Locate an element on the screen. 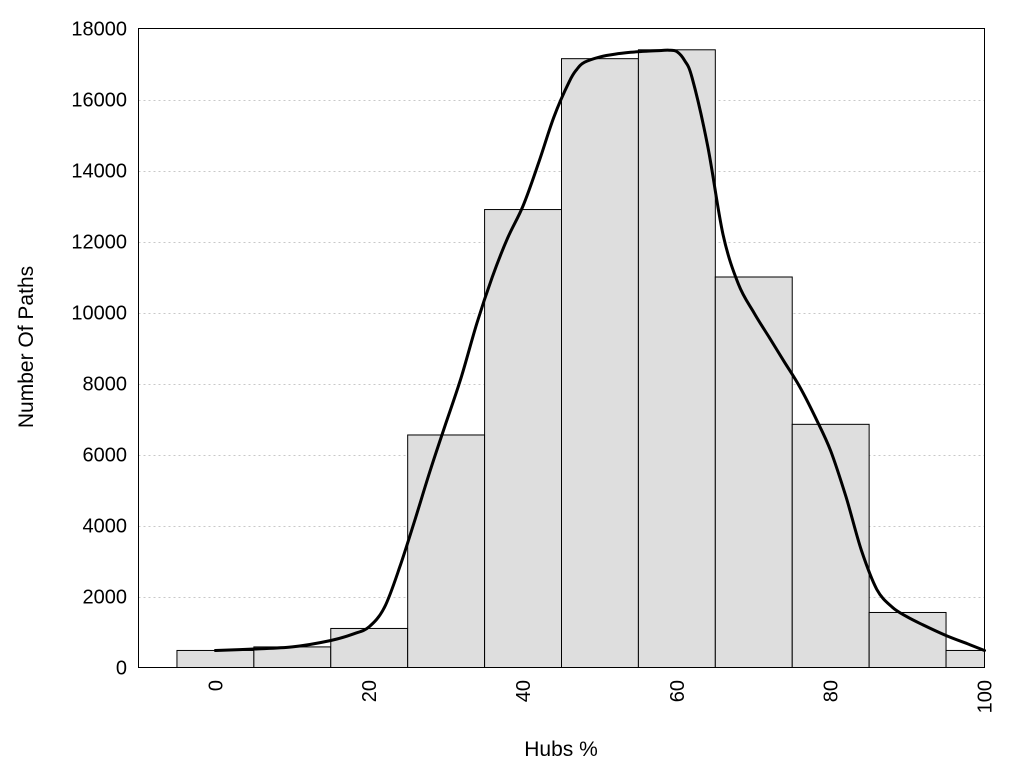 This screenshot has width=1024, height=768. y-tick-label-7: 14000 is located at coordinates (99, 172).